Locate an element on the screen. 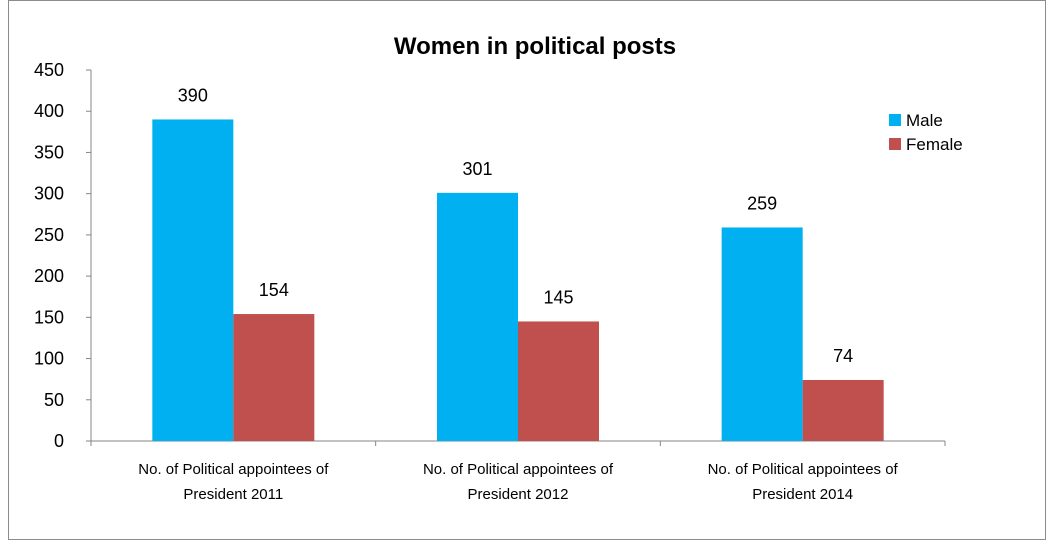 This screenshot has height=548, width=1055. y-tick-label: 50 is located at coordinates (54, 400).